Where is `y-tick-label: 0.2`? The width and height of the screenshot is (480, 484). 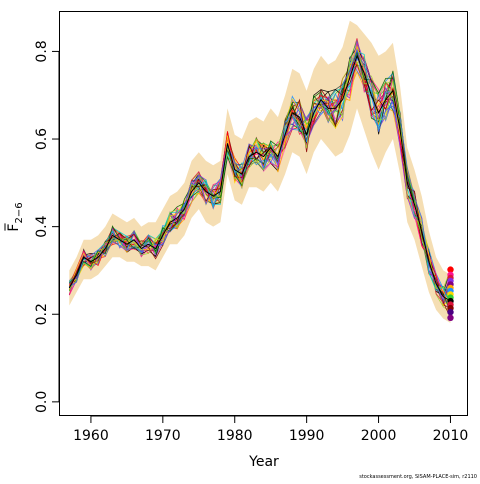
y-tick-label: 0.2 is located at coordinates (42, 314).